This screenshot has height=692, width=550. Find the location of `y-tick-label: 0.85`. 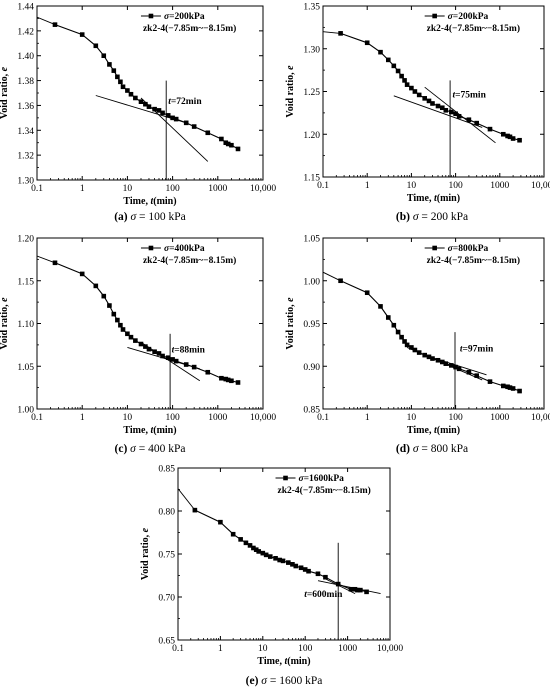

y-tick-label: 0.85 is located at coordinates (311, 411).